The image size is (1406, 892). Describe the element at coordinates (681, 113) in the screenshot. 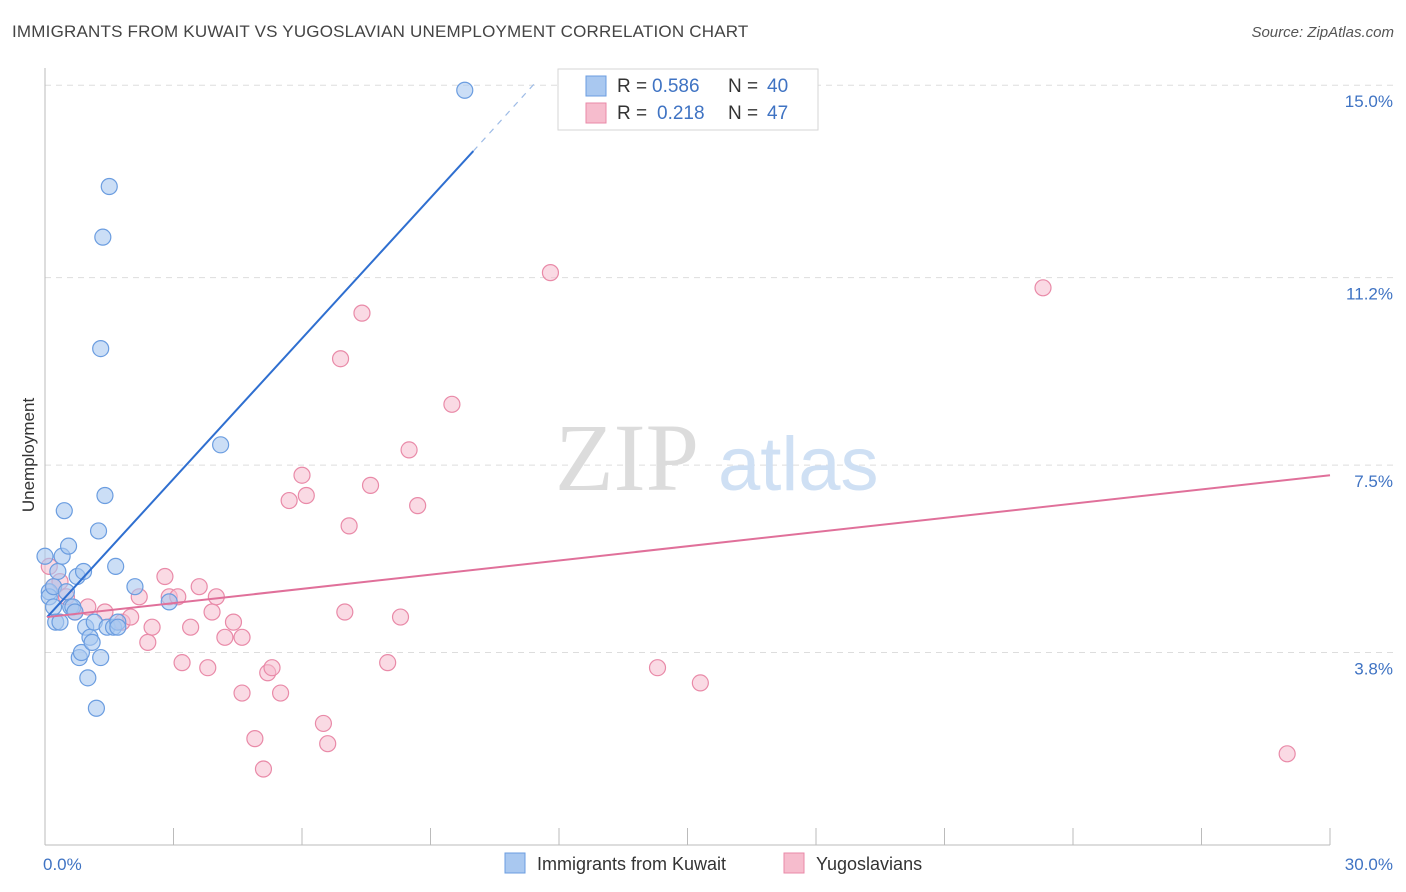

I see `legend-r-value-2: 0.218` at that location.